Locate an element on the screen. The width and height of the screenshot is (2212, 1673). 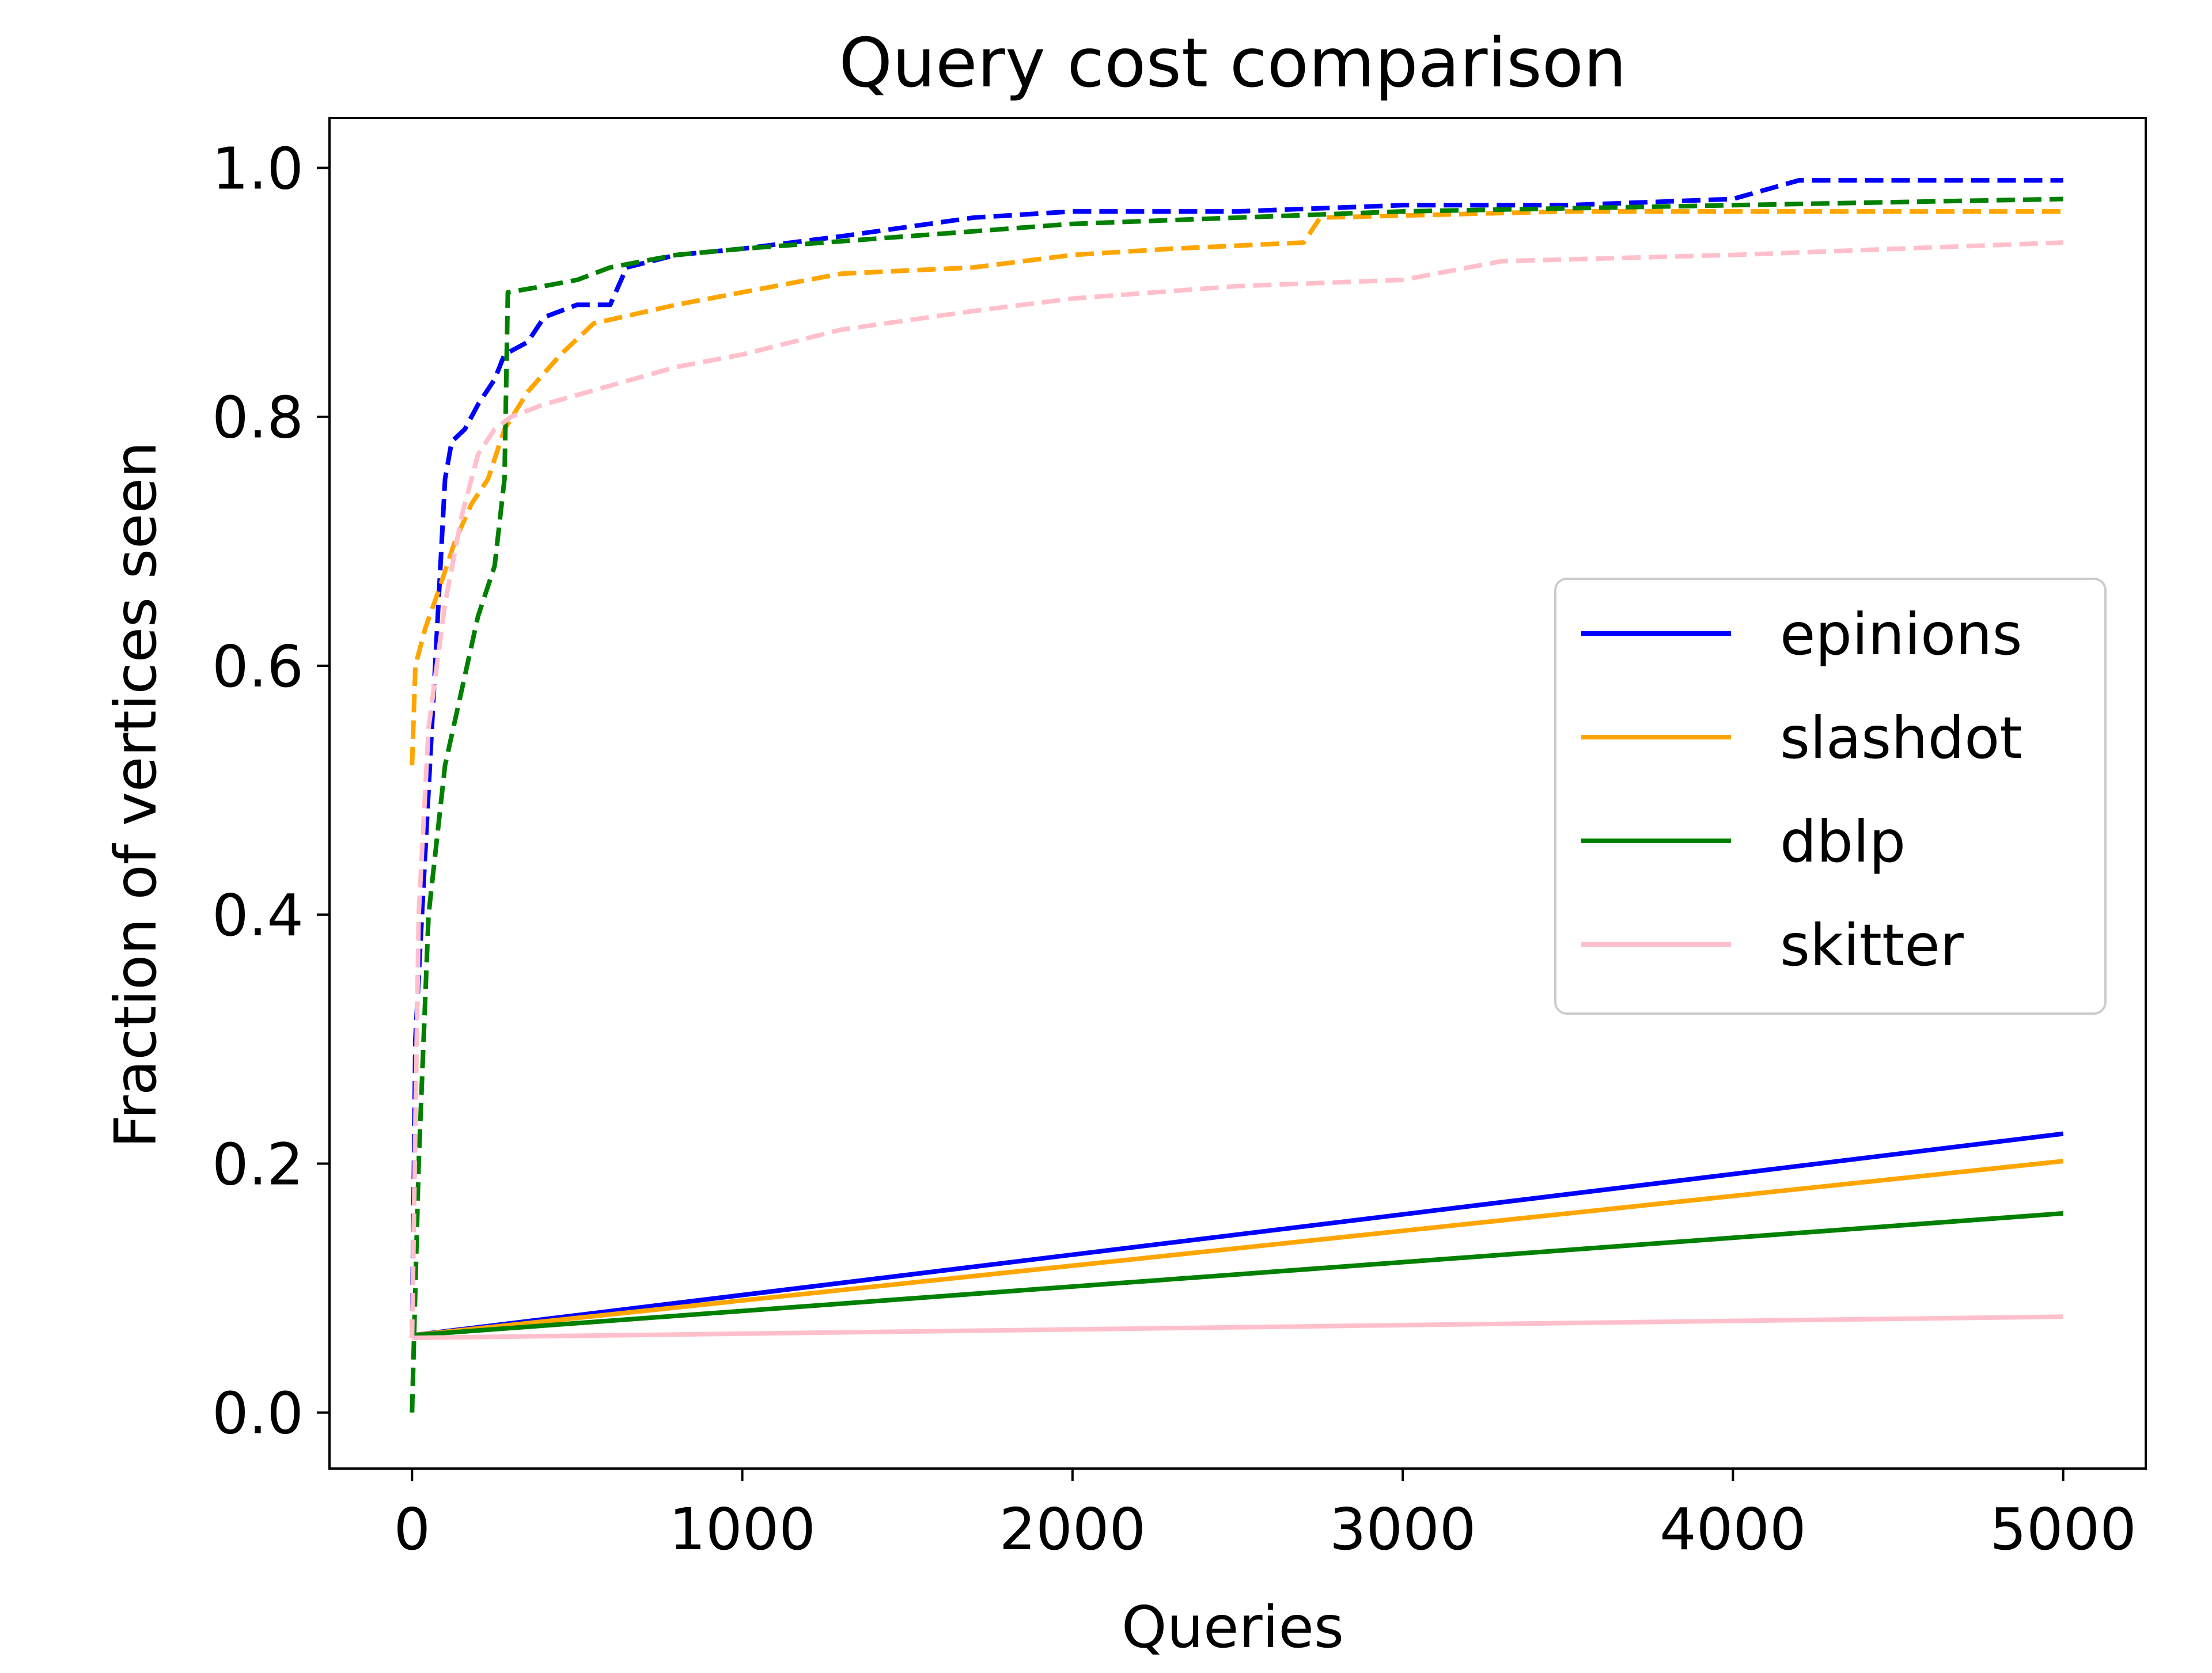
x-axis-label: Queries is located at coordinates (1233, 1627).